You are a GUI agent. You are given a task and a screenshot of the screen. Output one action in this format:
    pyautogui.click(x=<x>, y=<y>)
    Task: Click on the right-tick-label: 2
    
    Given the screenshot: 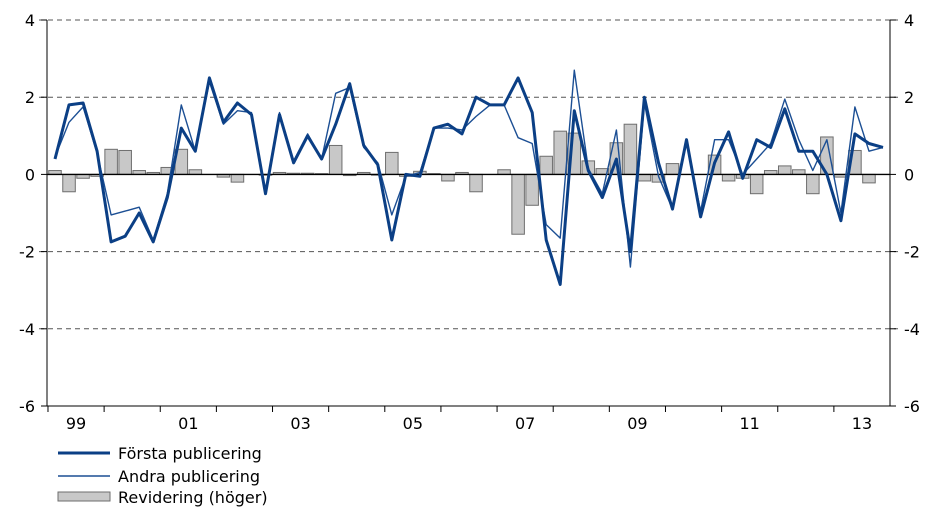 What is the action you would take?
    pyautogui.click(x=909, y=97)
    